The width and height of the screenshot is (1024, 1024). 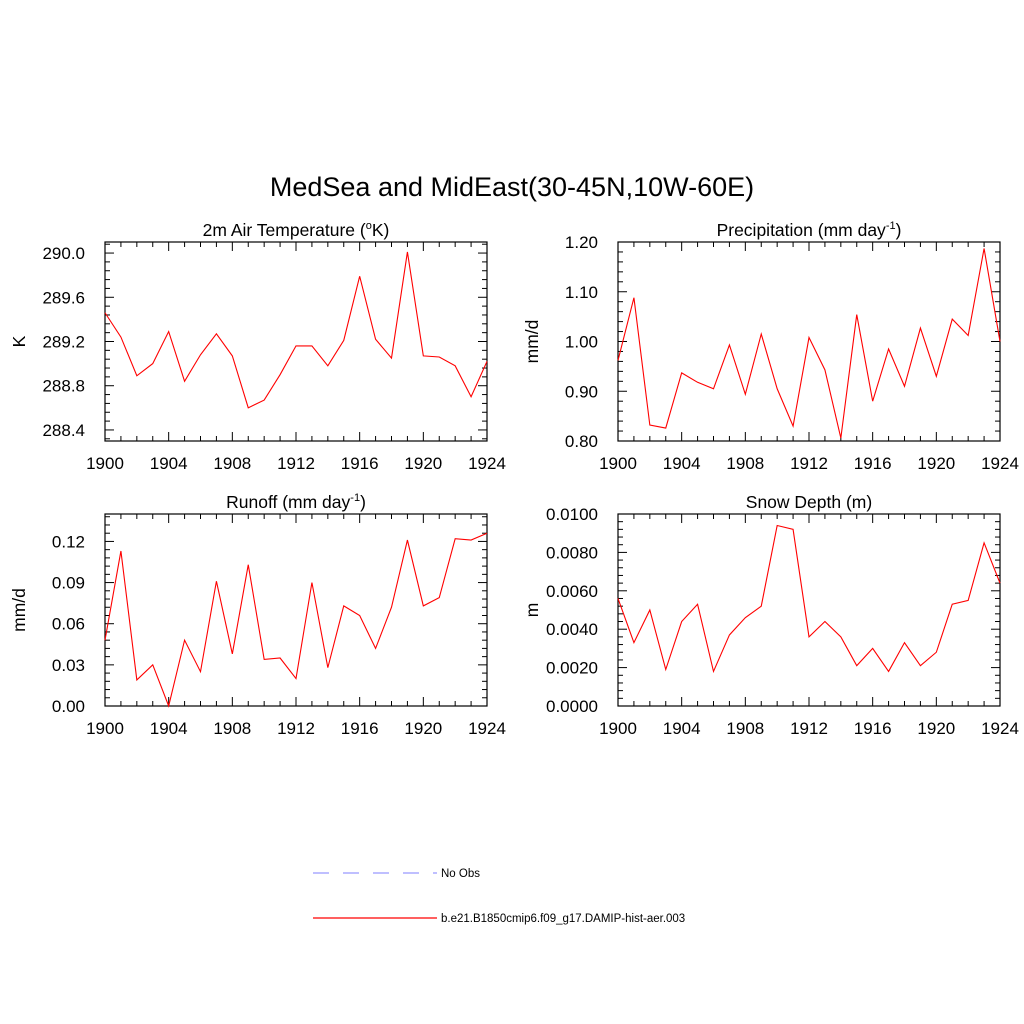 I want to click on air-temperature-x-tick-label: 1908, so click(x=232, y=463).